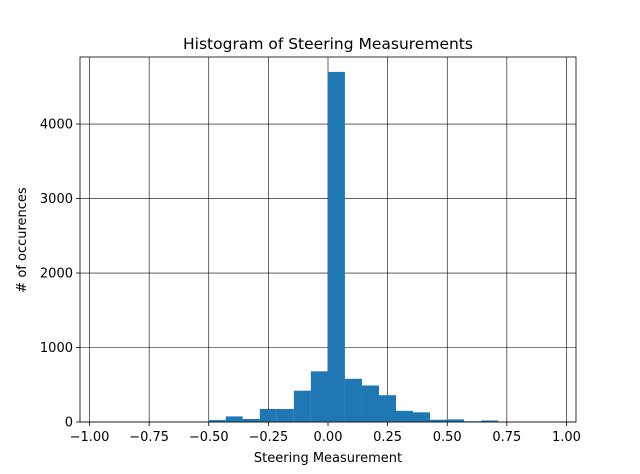 The height and width of the screenshot is (474, 640). I want to click on x-tick-label: −0.50, so click(209, 437).